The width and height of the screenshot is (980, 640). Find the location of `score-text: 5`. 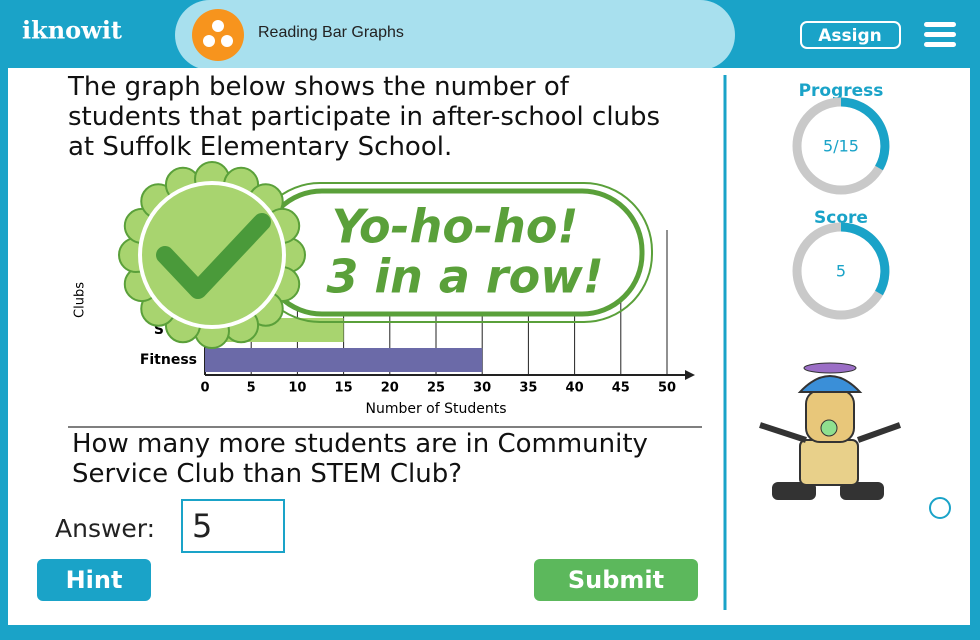

score-text: 5 is located at coordinates (841, 271).